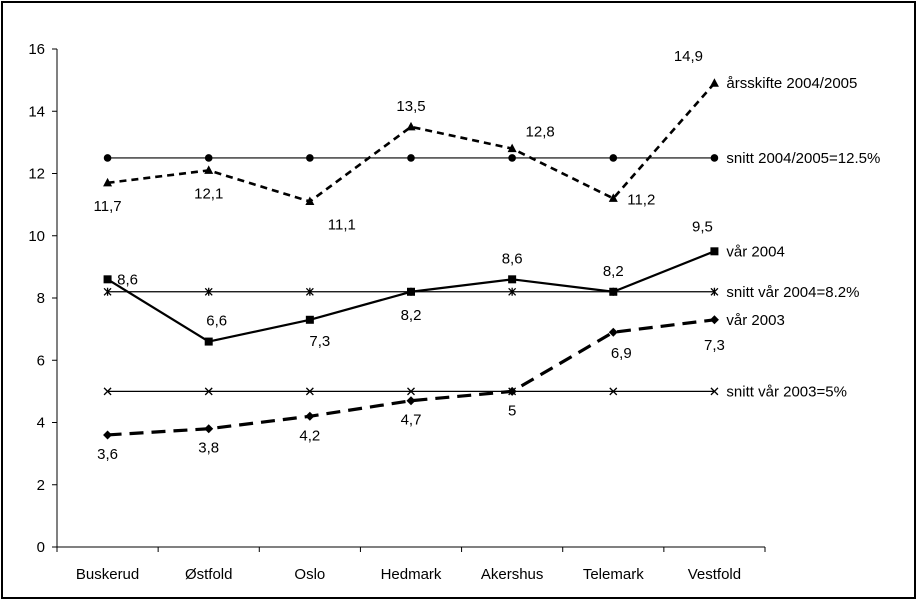 This screenshot has width=917, height=600. What do you see at coordinates (41, 485) in the screenshot?
I see `y-tick-label: 2` at bounding box center [41, 485].